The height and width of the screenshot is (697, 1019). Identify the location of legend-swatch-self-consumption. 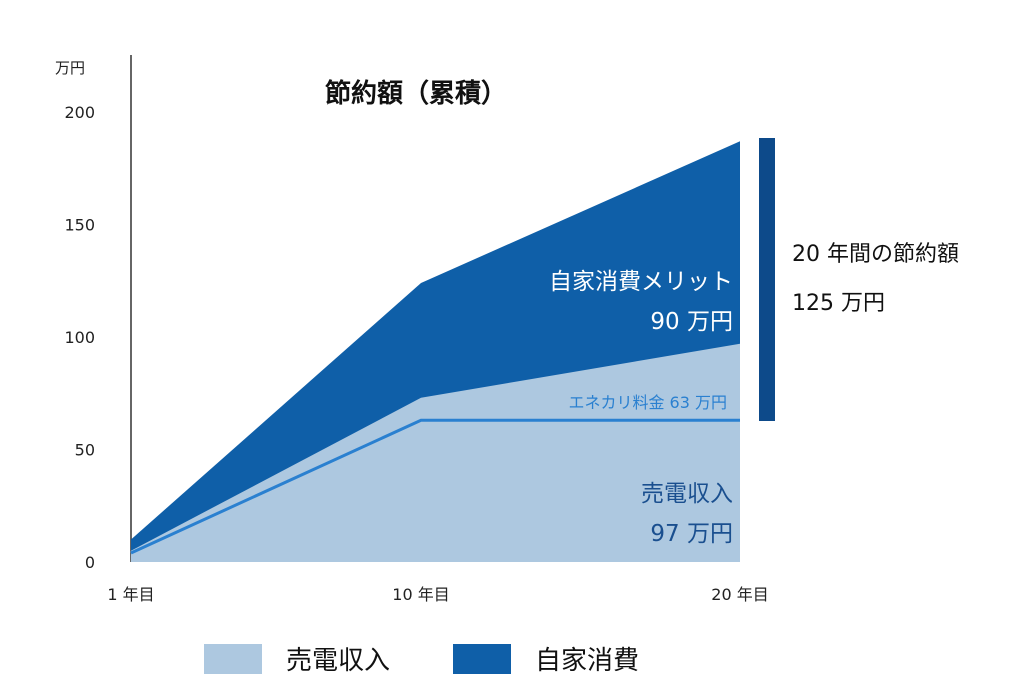
(482, 658).